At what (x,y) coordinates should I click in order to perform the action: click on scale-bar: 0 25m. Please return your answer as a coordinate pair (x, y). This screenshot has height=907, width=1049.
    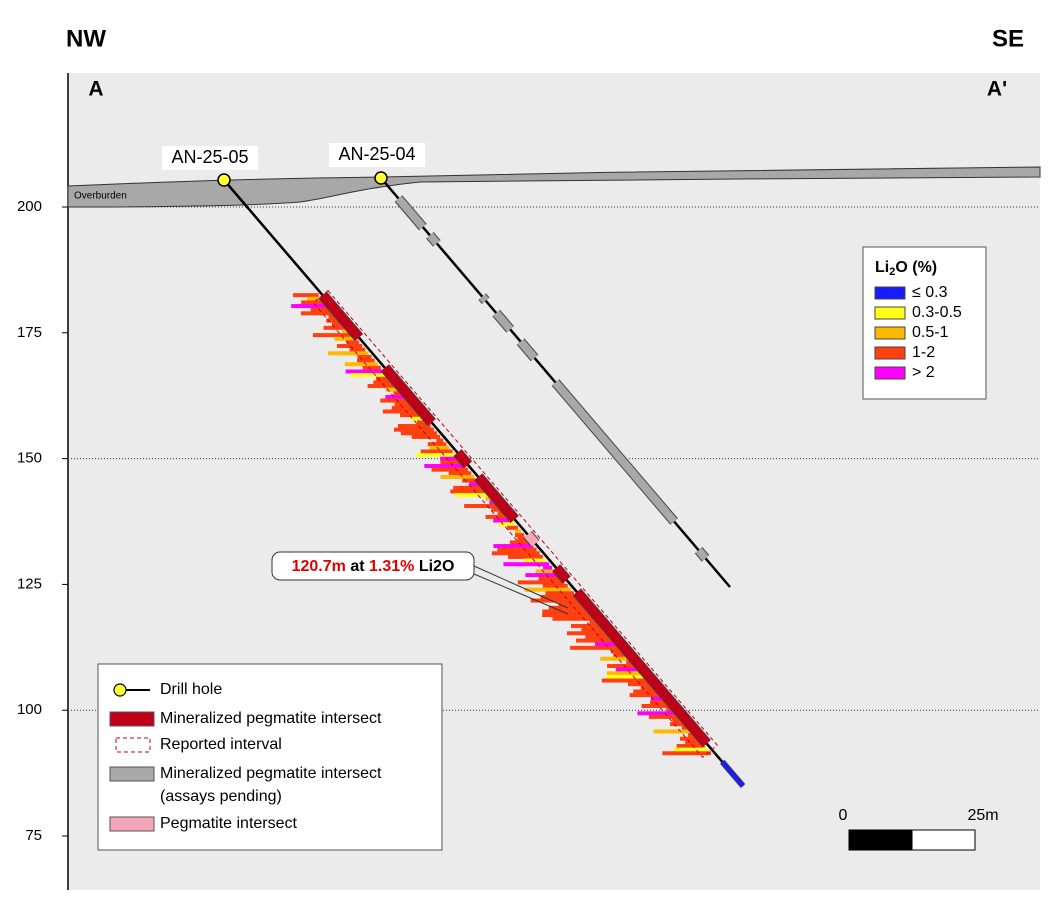
    Looking at the image, I should click on (919, 829).